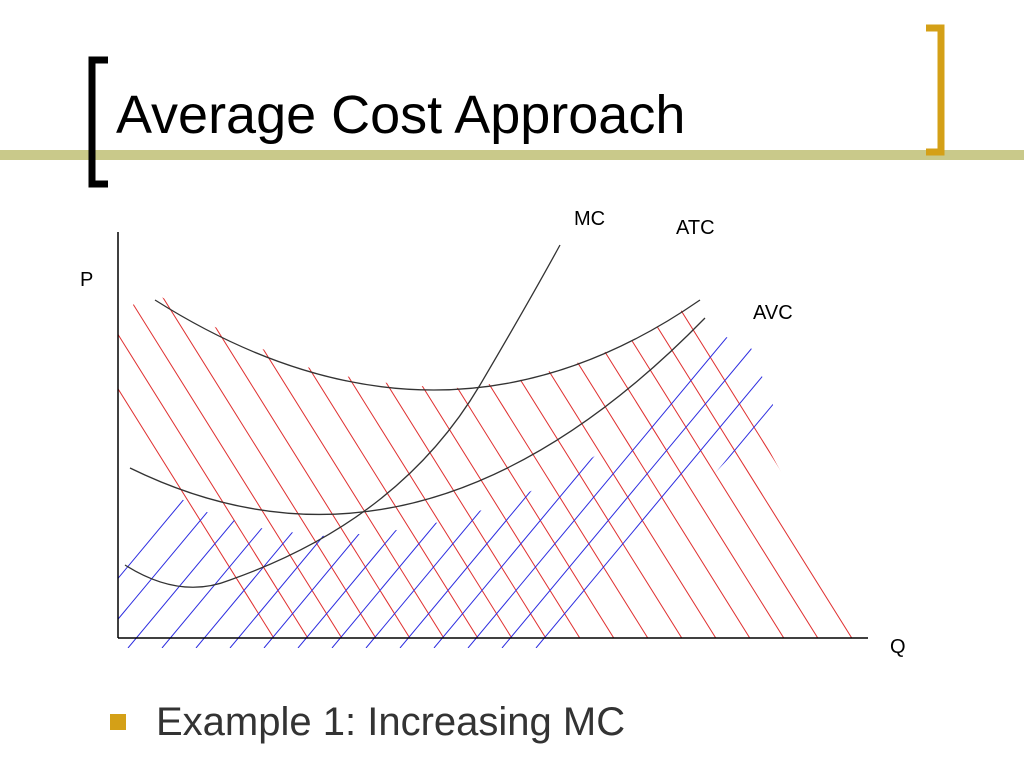 This screenshot has width=1024, height=768. I want to click on avc-curve, so click(417, 416).